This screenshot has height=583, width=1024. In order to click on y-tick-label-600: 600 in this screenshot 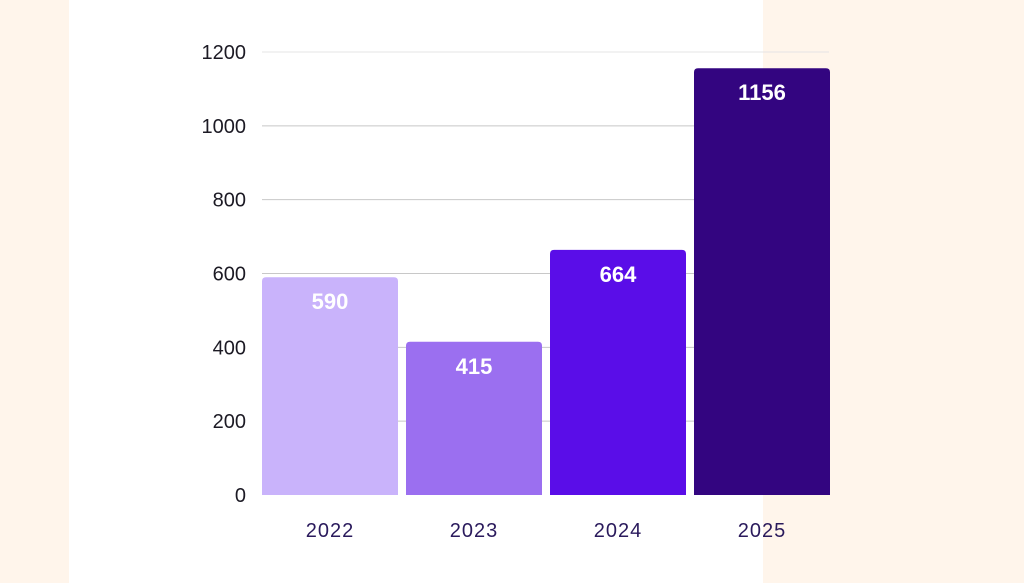, I will do `click(229, 275)`.